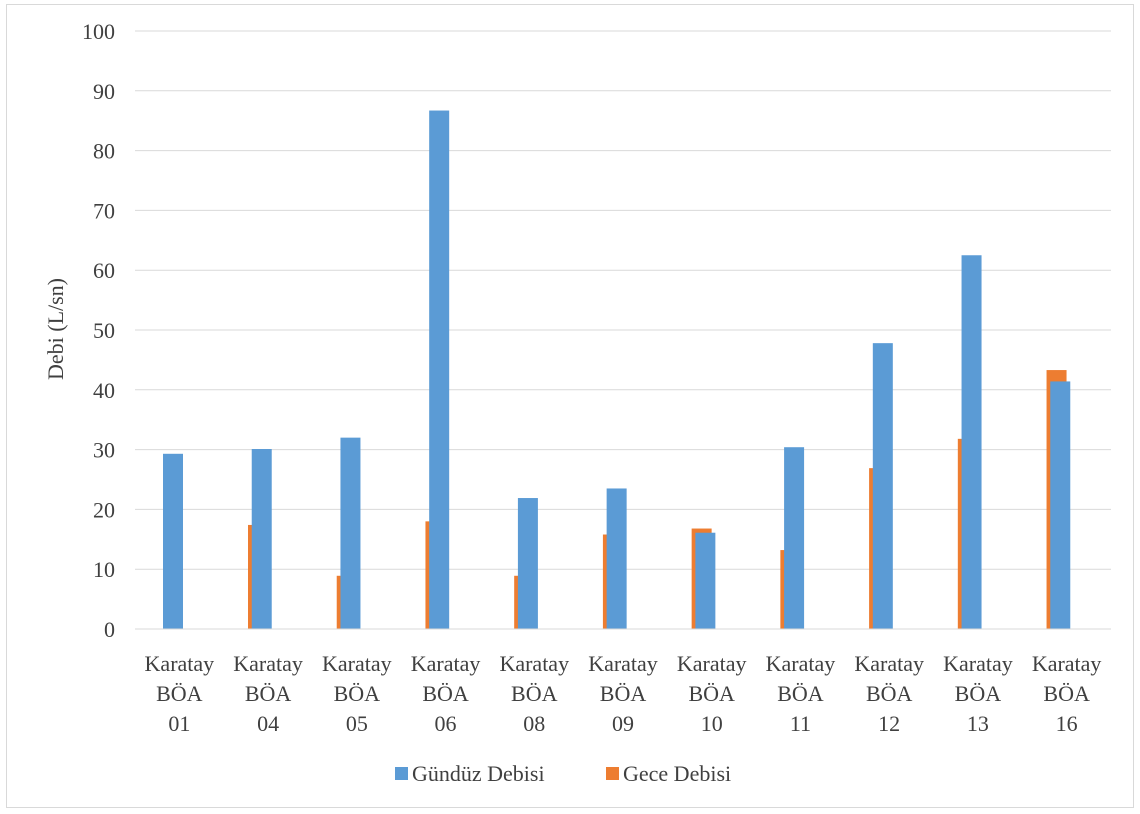  Describe the element at coordinates (534, 693) in the screenshot. I see `x-tick-label: Karatay BÖA 08` at that location.